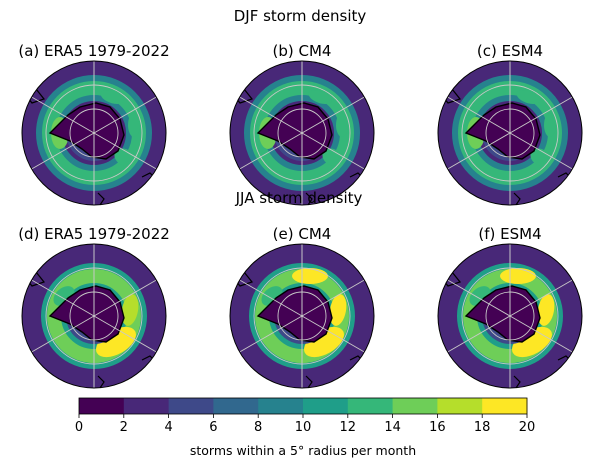  Describe the element at coordinates (303, 450) in the screenshot. I see `colorbar-label: storms within a 5° radius per month` at that location.